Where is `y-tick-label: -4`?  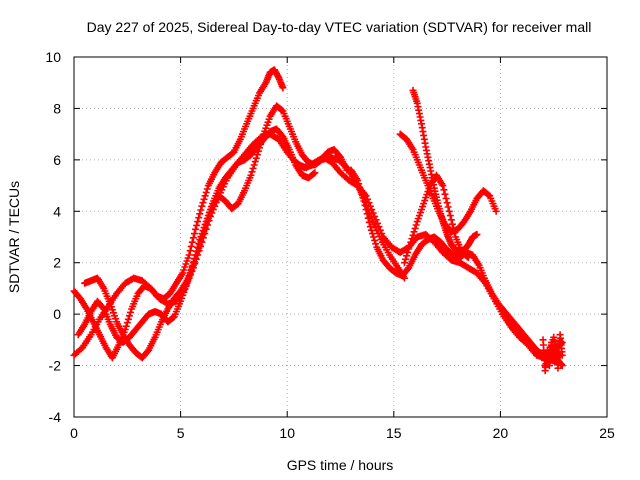
y-tick-label: -4 is located at coordinates (55, 417).